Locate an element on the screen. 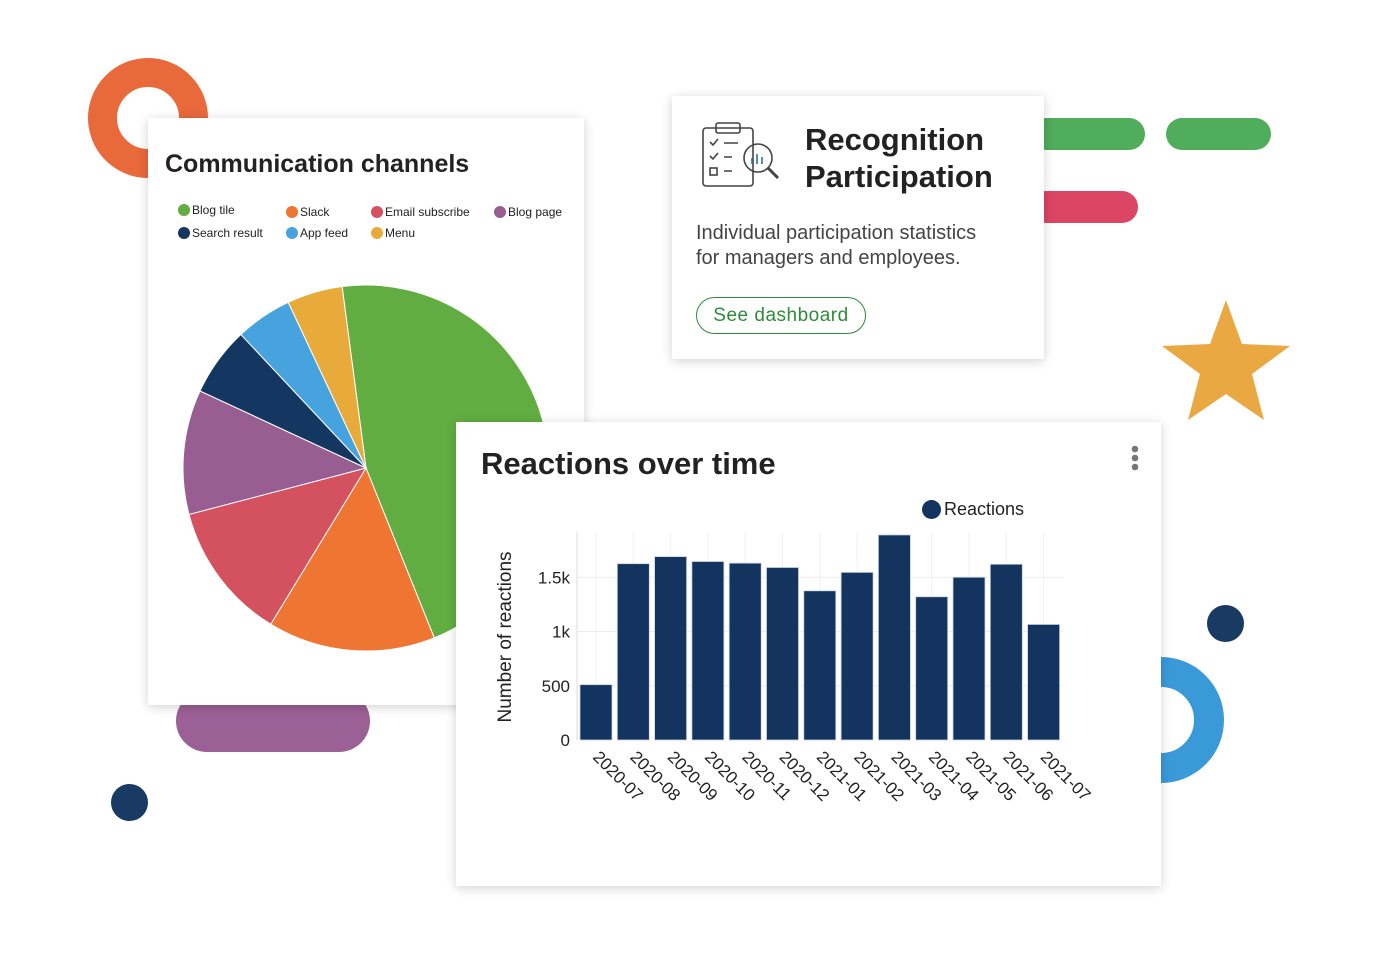 The width and height of the screenshot is (1400, 956). pie-slice-slack is located at coordinates (352, 559).